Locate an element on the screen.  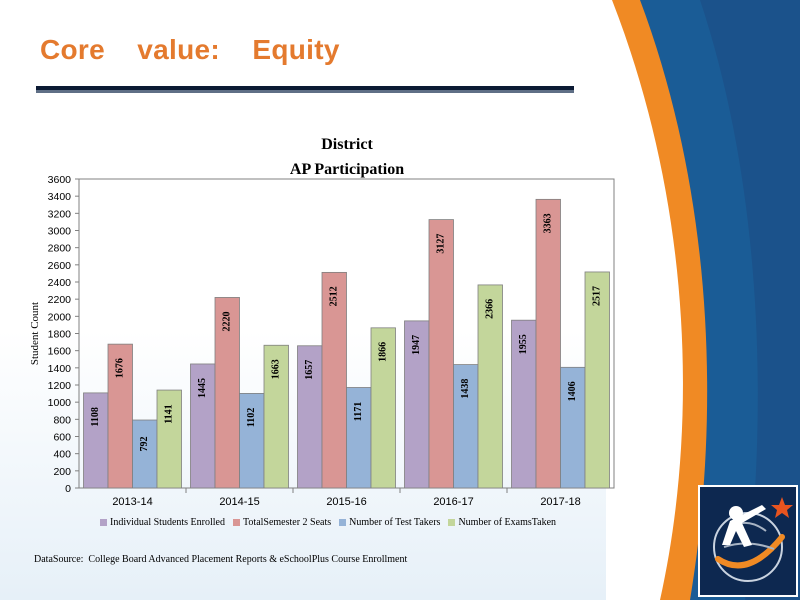
data-label: 1445 is located at coordinates (202, 388).